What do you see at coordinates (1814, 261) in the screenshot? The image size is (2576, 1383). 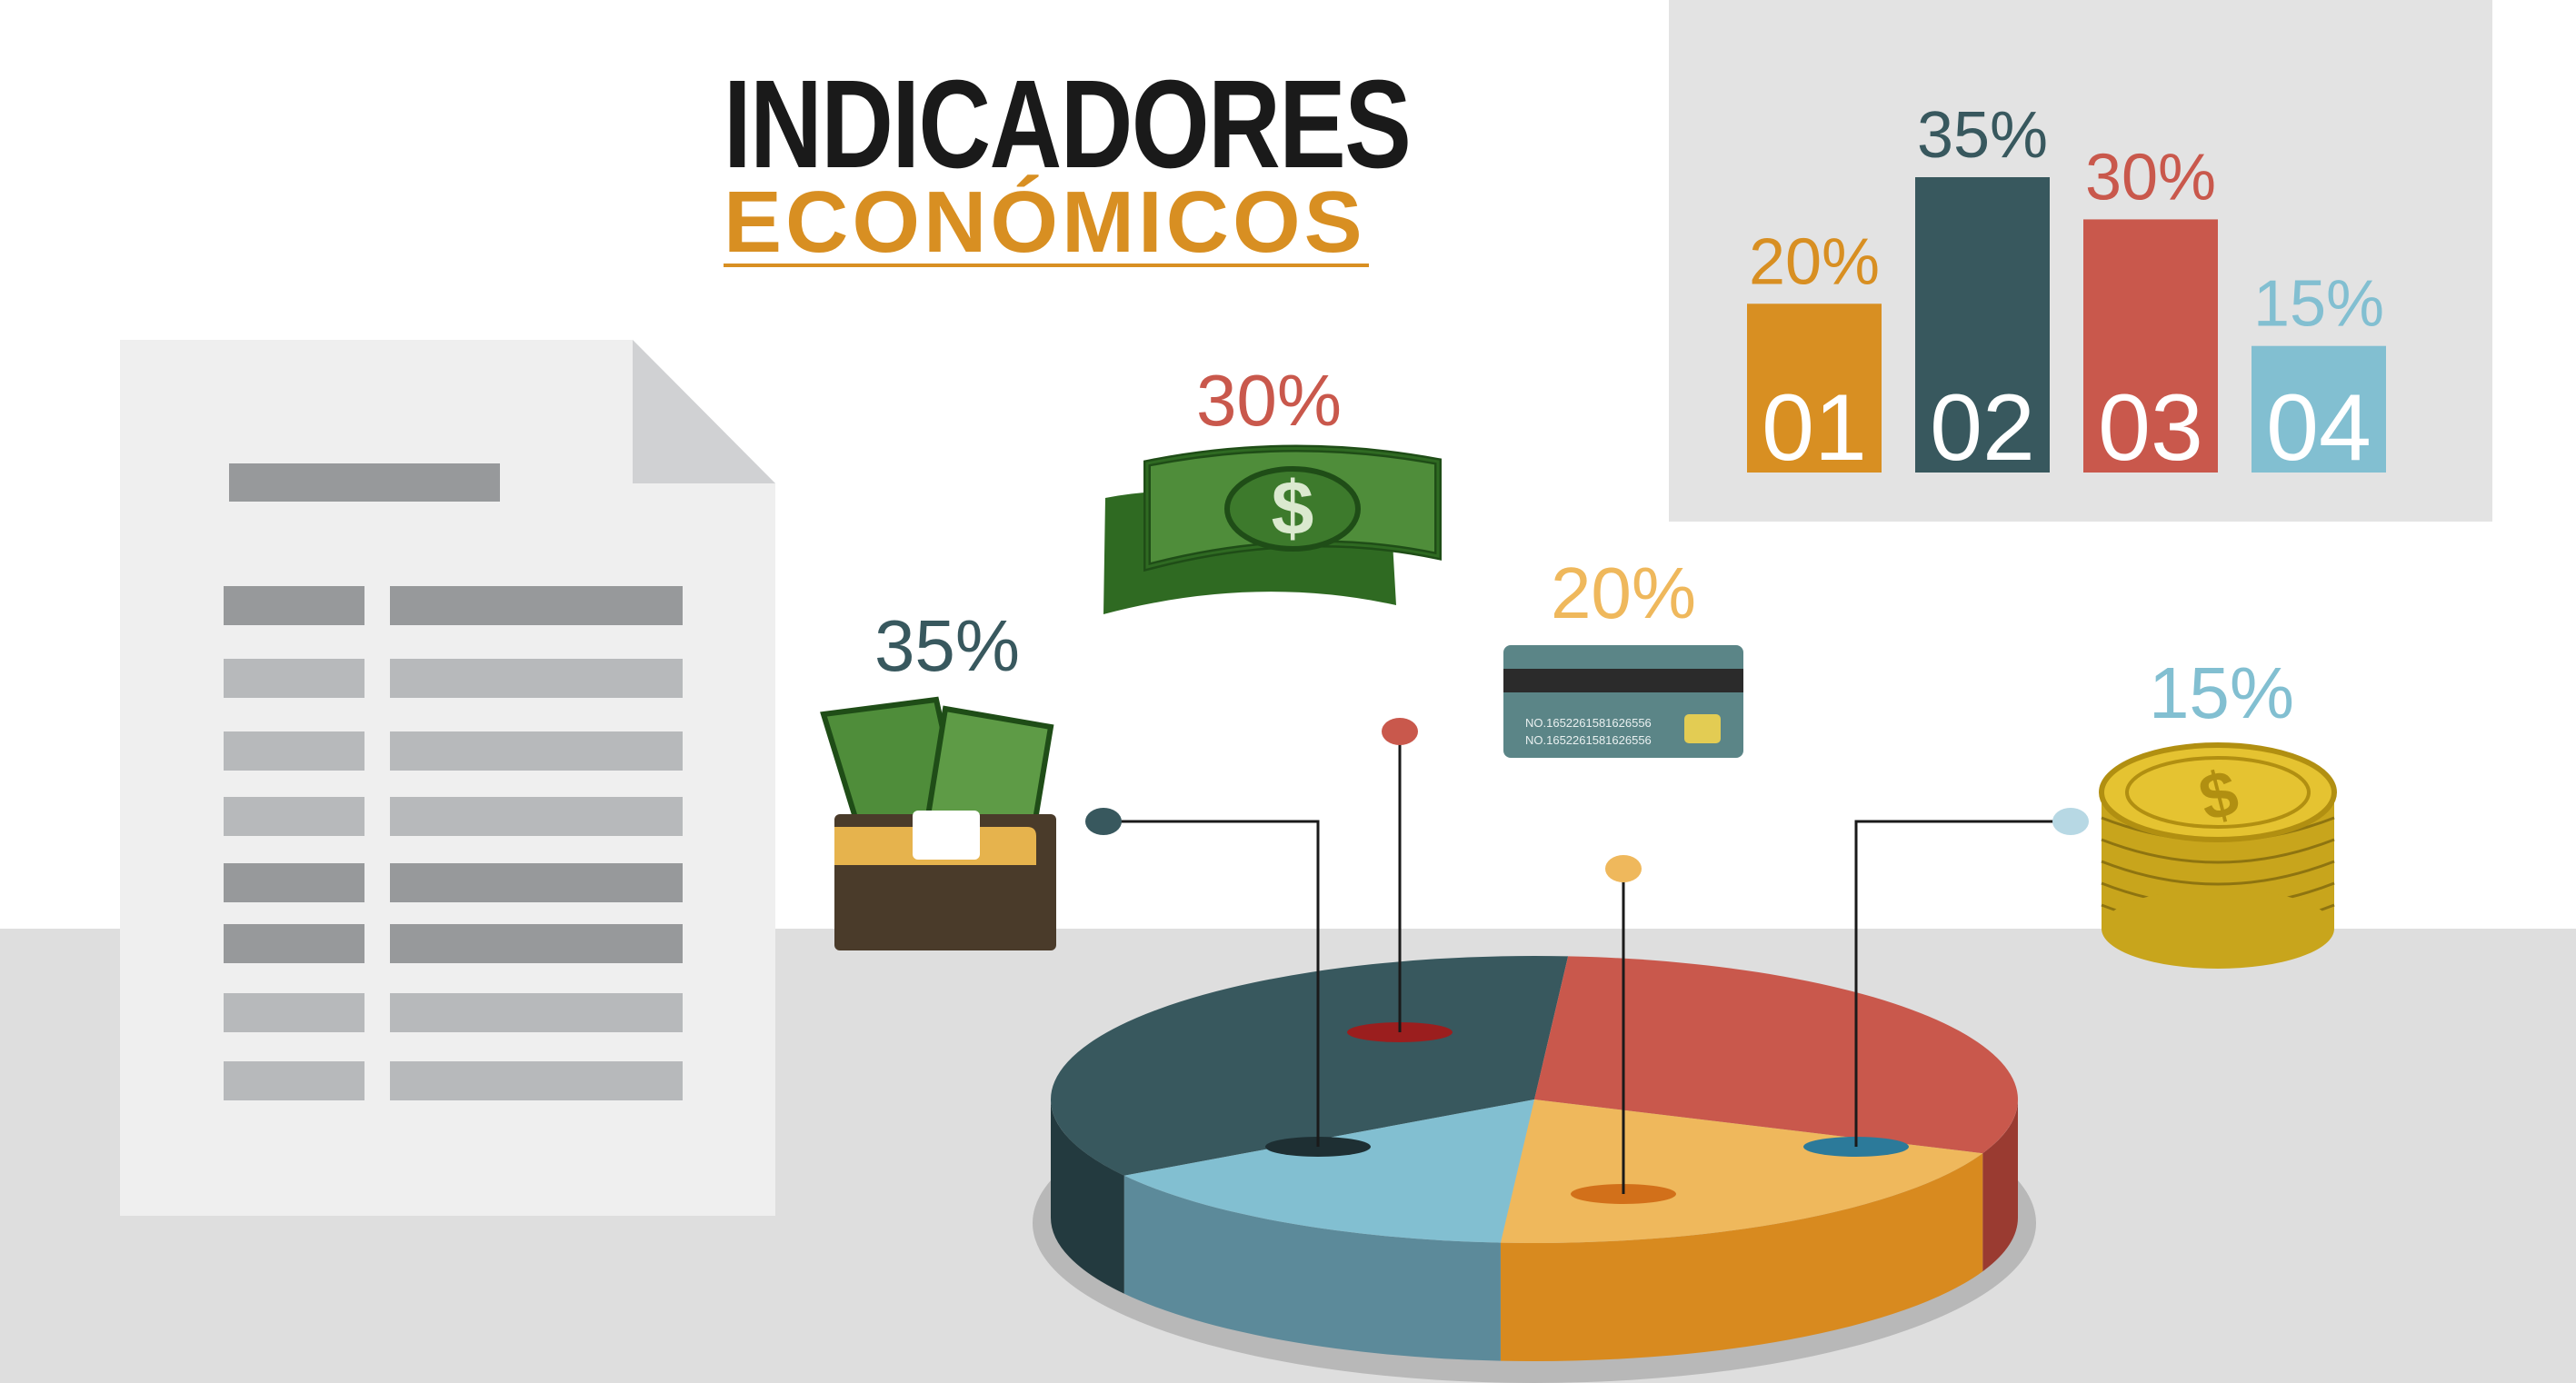 I see `bar-value-label: 20%` at bounding box center [1814, 261].